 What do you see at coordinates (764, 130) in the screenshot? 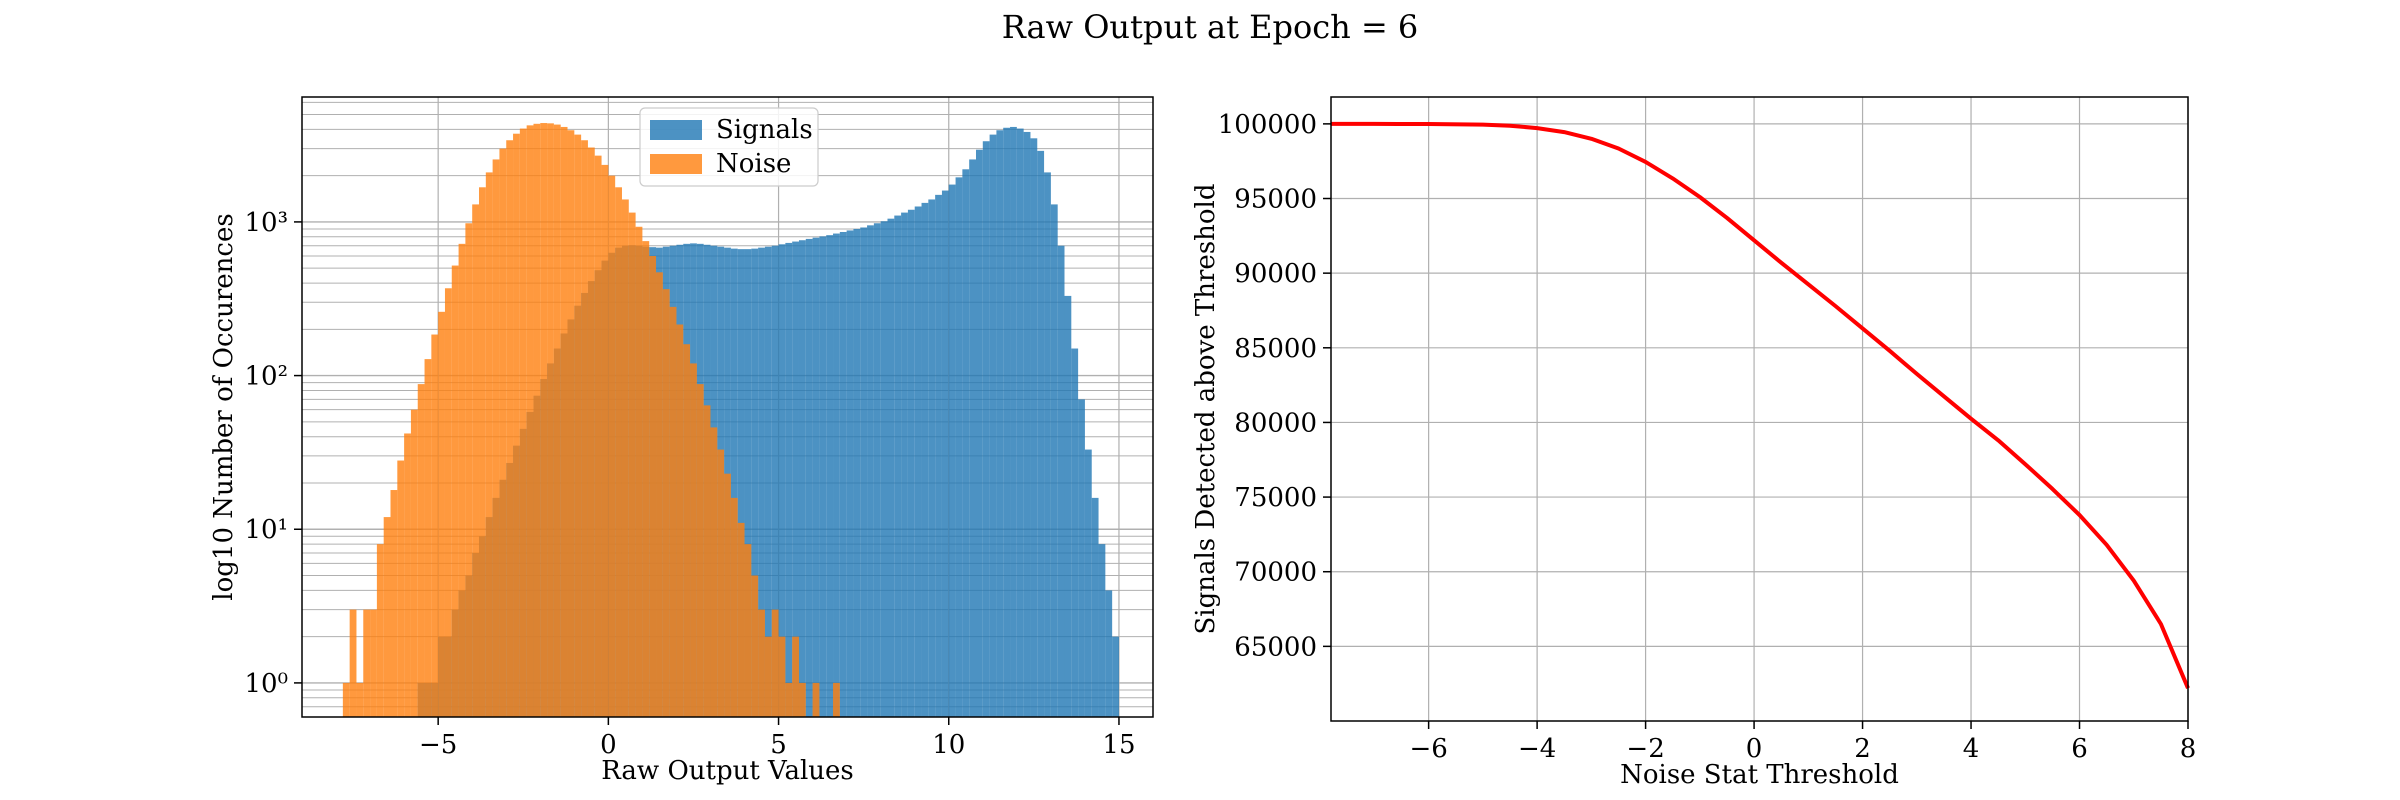
I see `histogram-legend-label: Signals` at bounding box center [764, 130].